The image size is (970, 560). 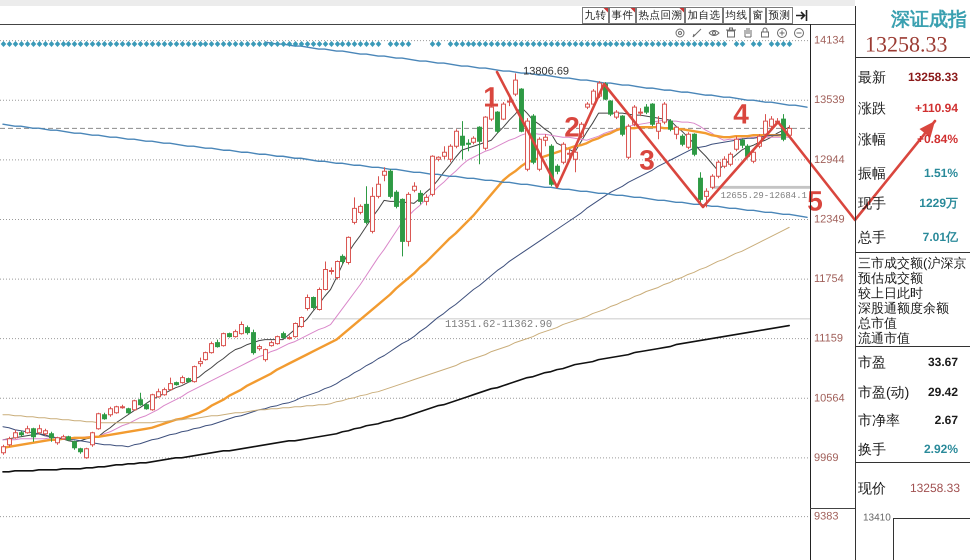 What do you see at coordinates (647, 160) in the screenshot?
I see `annotation: 3` at bounding box center [647, 160].